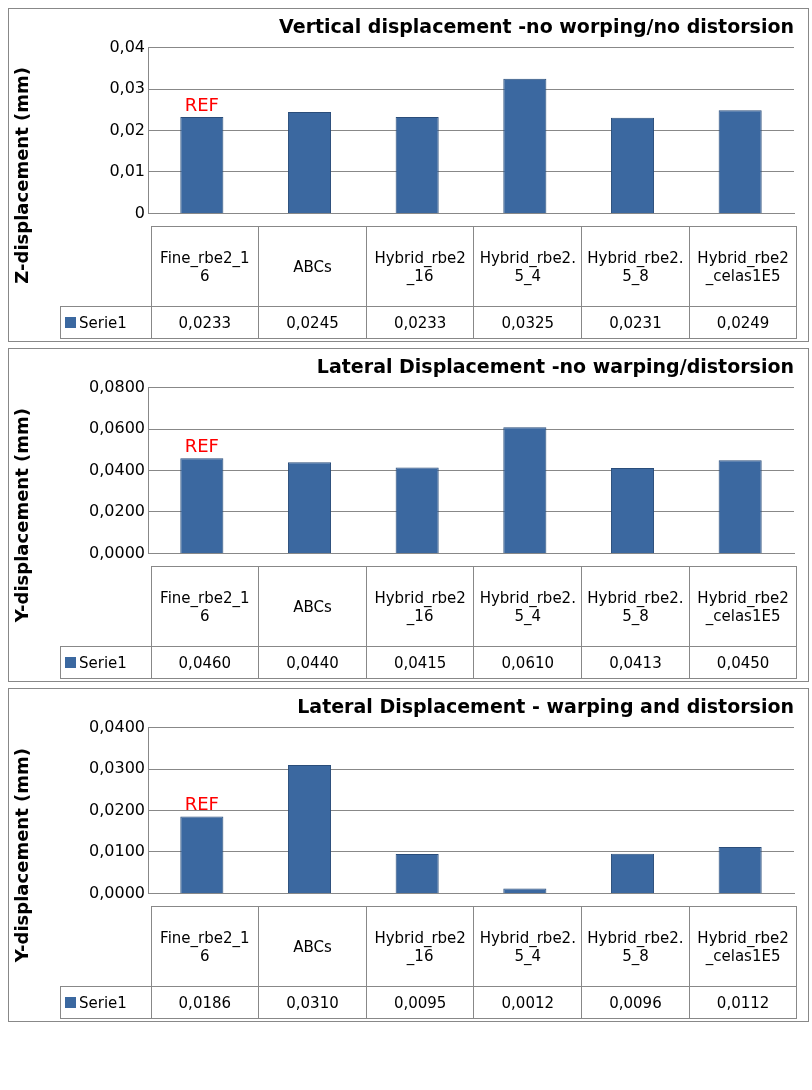 The width and height of the screenshot is (812, 1090). What do you see at coordinates (527, 322) in the screenshot?
I see `data-label: 0,0325` at bounding box center [527, 322].